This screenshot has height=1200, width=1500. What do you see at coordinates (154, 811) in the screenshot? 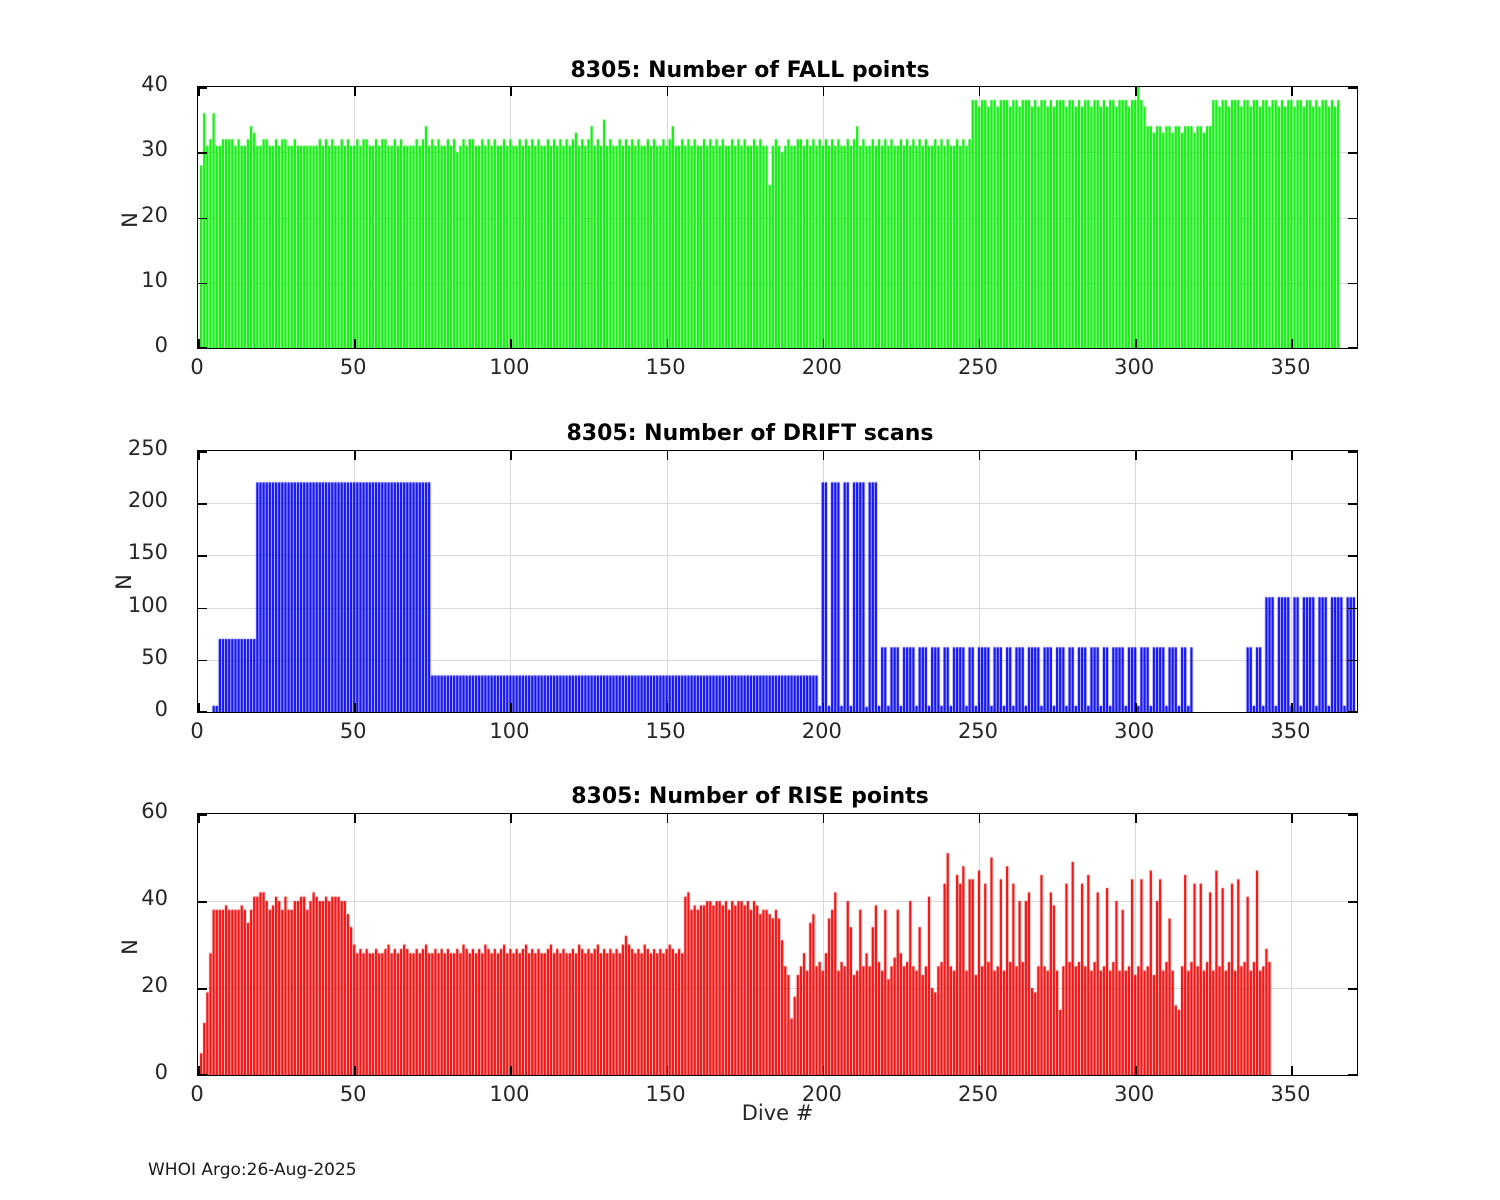
I see `y-tick-label: 60` at bounding box center [154, 811].